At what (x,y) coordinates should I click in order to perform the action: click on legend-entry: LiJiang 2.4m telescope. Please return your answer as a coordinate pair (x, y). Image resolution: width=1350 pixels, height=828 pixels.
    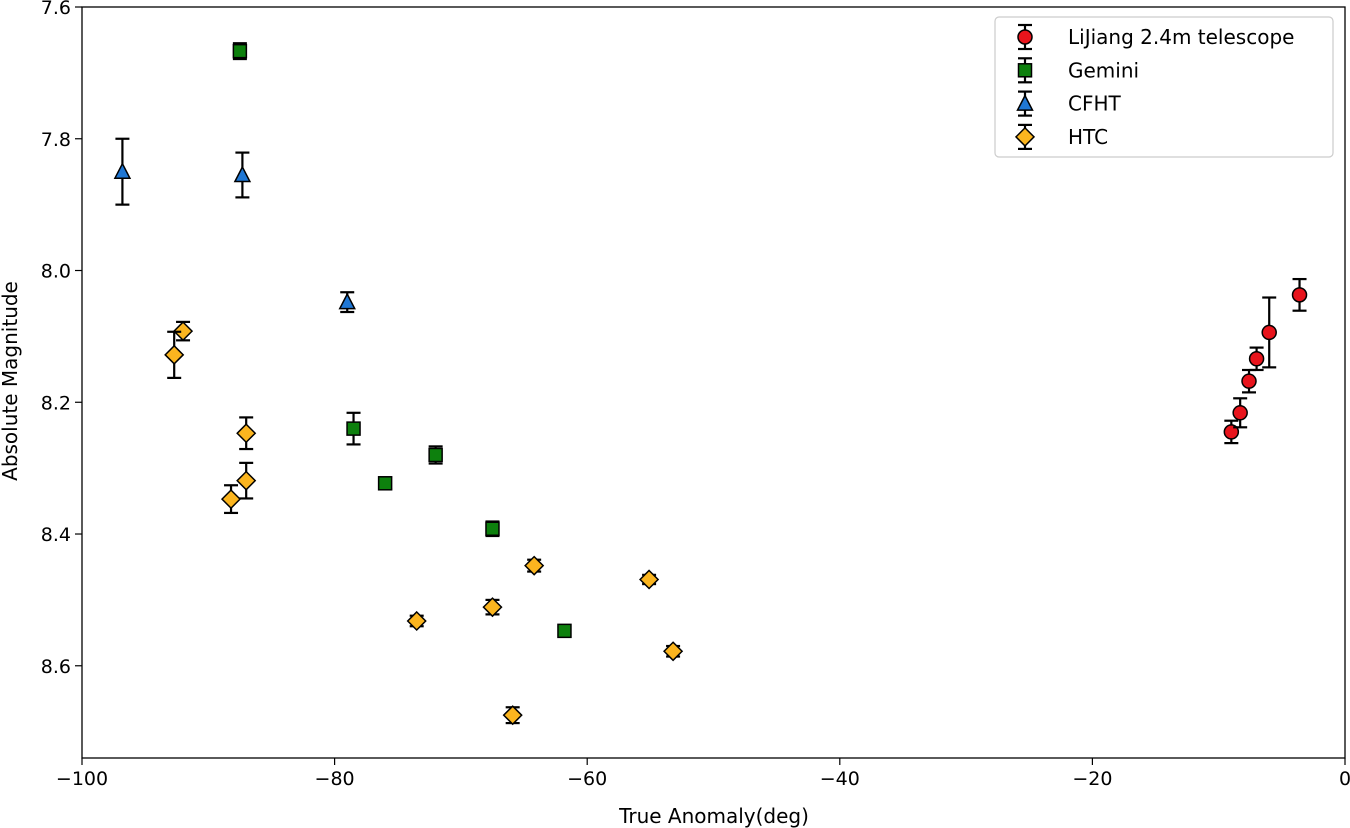
    Looking at the image, I should click on (1155, 37).